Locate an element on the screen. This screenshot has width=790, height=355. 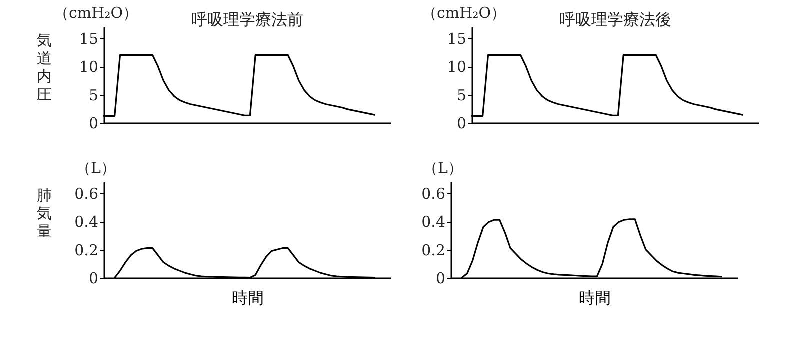
y-axis-title: 気道内圧 is located at coordinates (44, 68).